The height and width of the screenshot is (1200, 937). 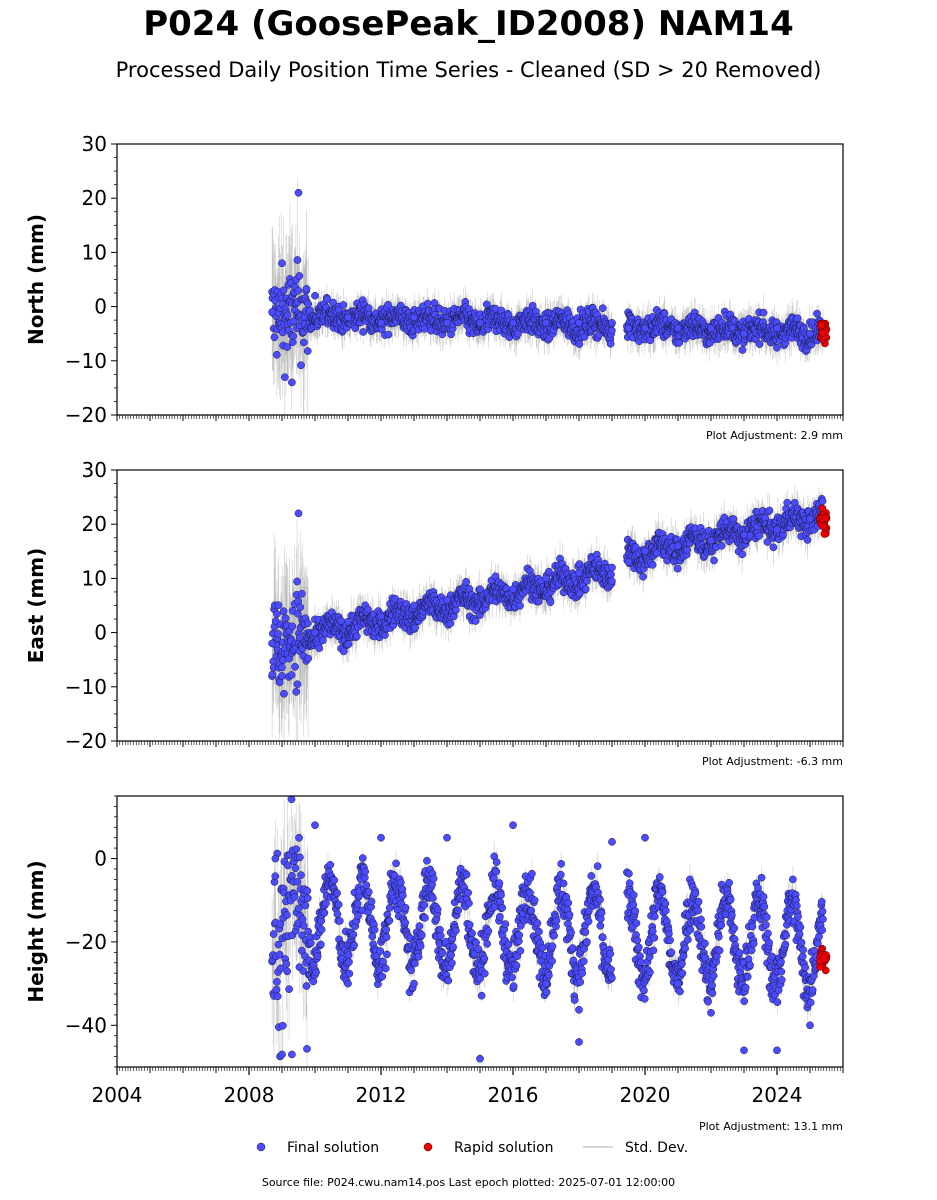 I want to click on y-tick-label: 10, so click(x=94, y=252).